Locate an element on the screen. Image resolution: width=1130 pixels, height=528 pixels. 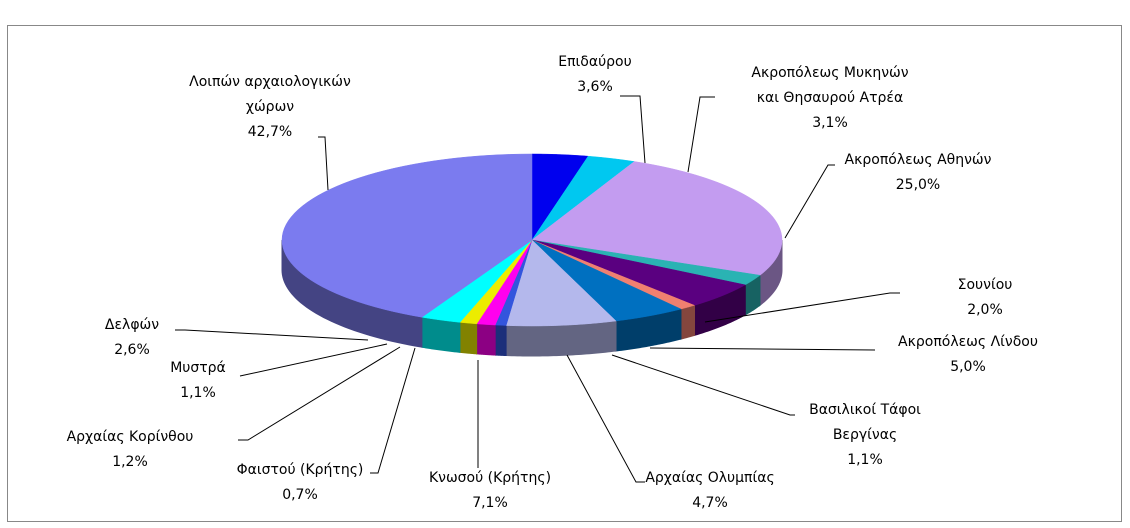
category-label: Δελφών is located at coordinates (132, 325).